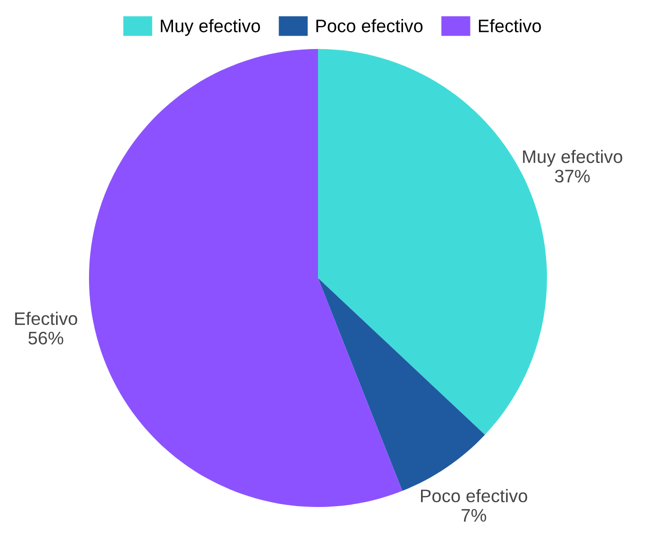 The height and width of the screenshot is (538, 665). Describe the element at coordinates (509, 25) in the screenshot. I see `legend-label: Efectivo` at that location.